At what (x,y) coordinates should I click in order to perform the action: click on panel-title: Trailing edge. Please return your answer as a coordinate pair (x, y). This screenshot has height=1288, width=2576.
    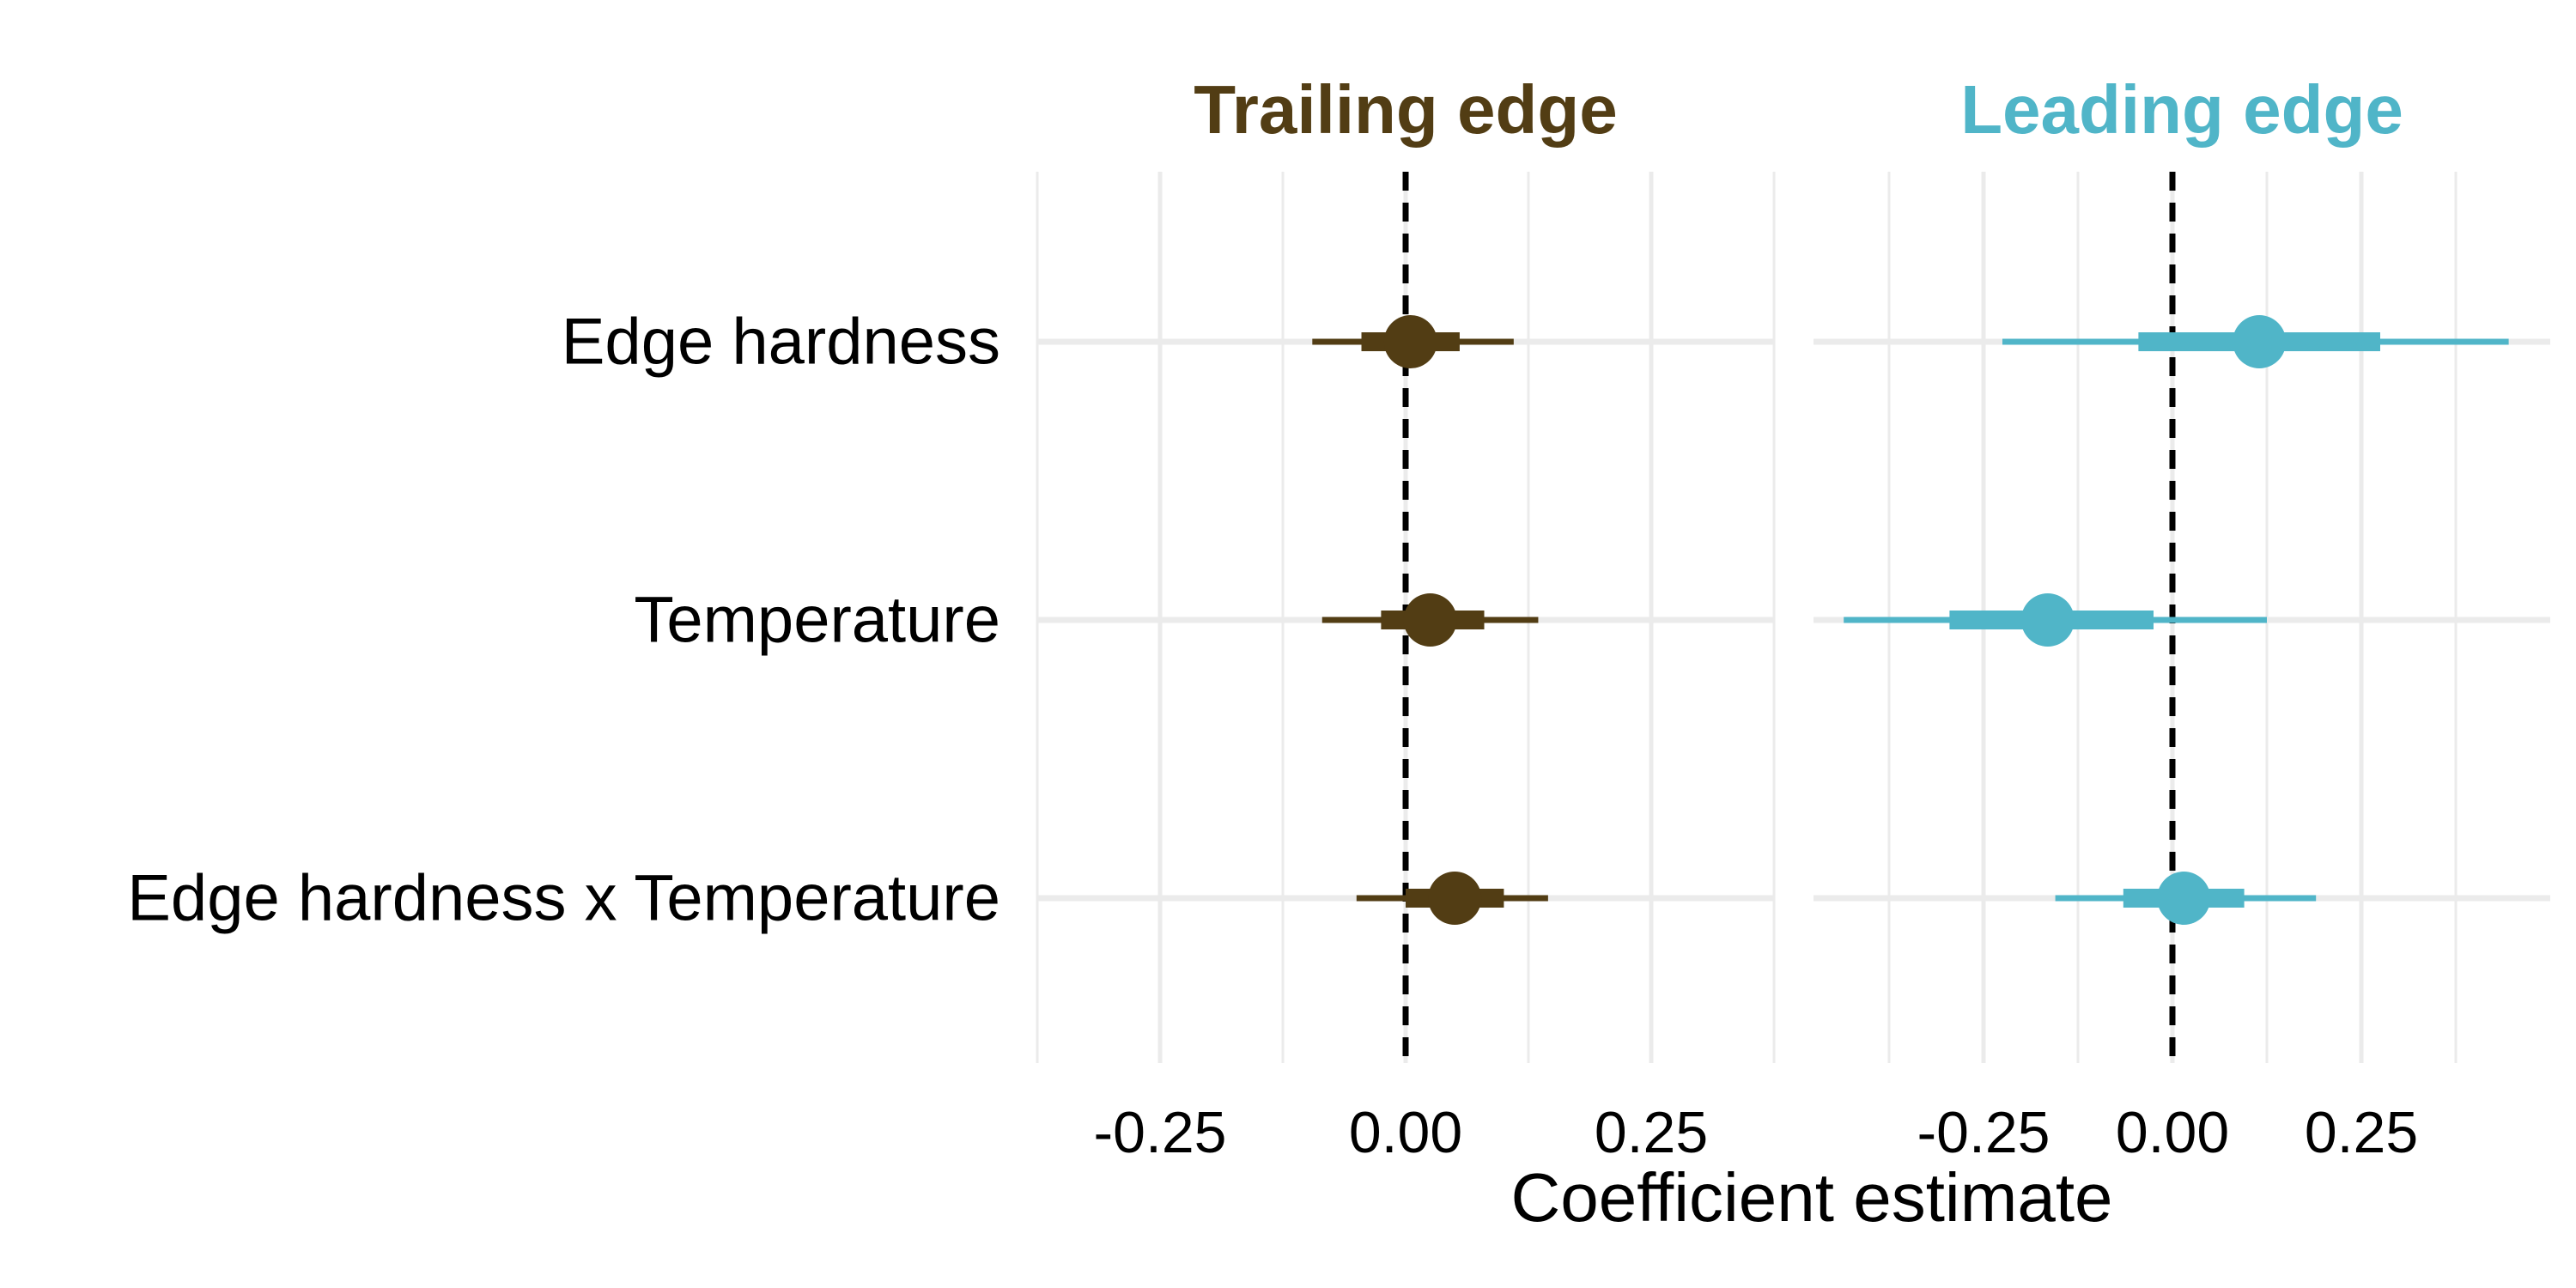
    Looking at the image, I should click on (1405, 109).